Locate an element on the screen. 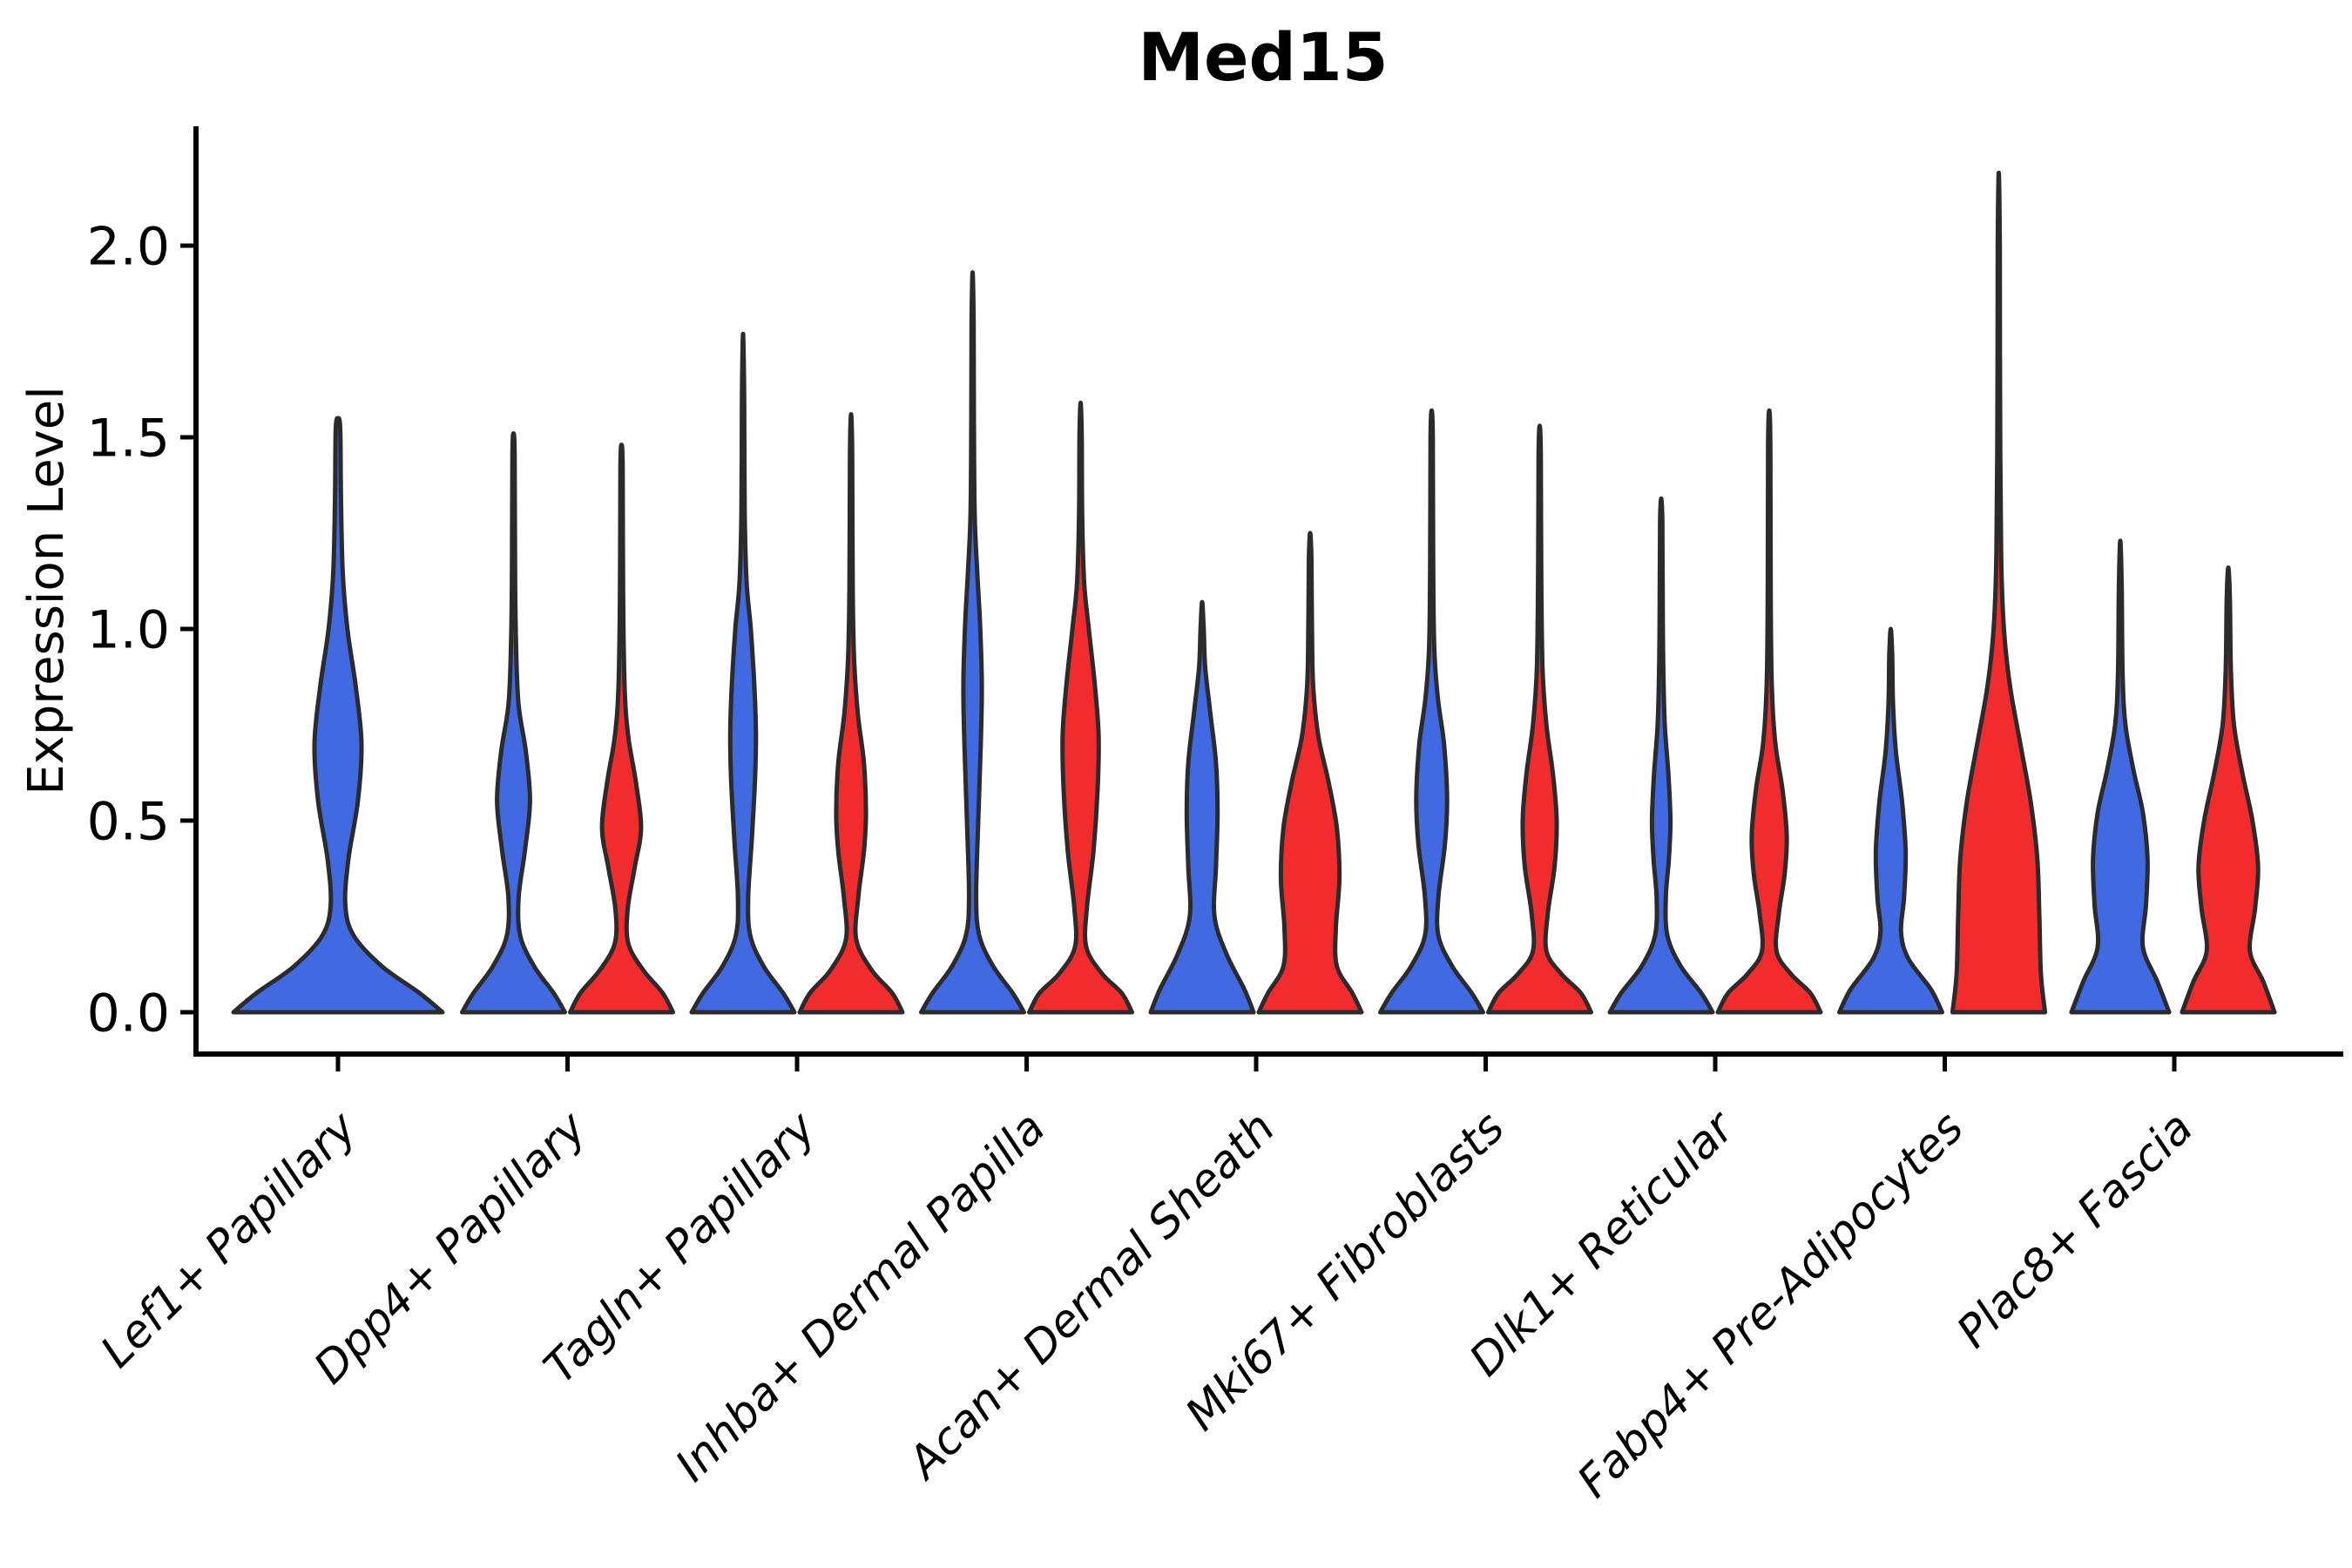 Image resolution: width=2352 pixels, height=1568 pixels. y-tick-label: 2.0 is located at coordinates (129, 247).